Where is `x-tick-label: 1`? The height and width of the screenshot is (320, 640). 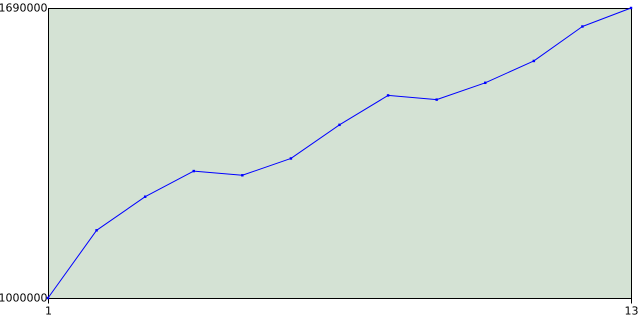
x-tick-label: 1 is located at coordinates (48, 311).